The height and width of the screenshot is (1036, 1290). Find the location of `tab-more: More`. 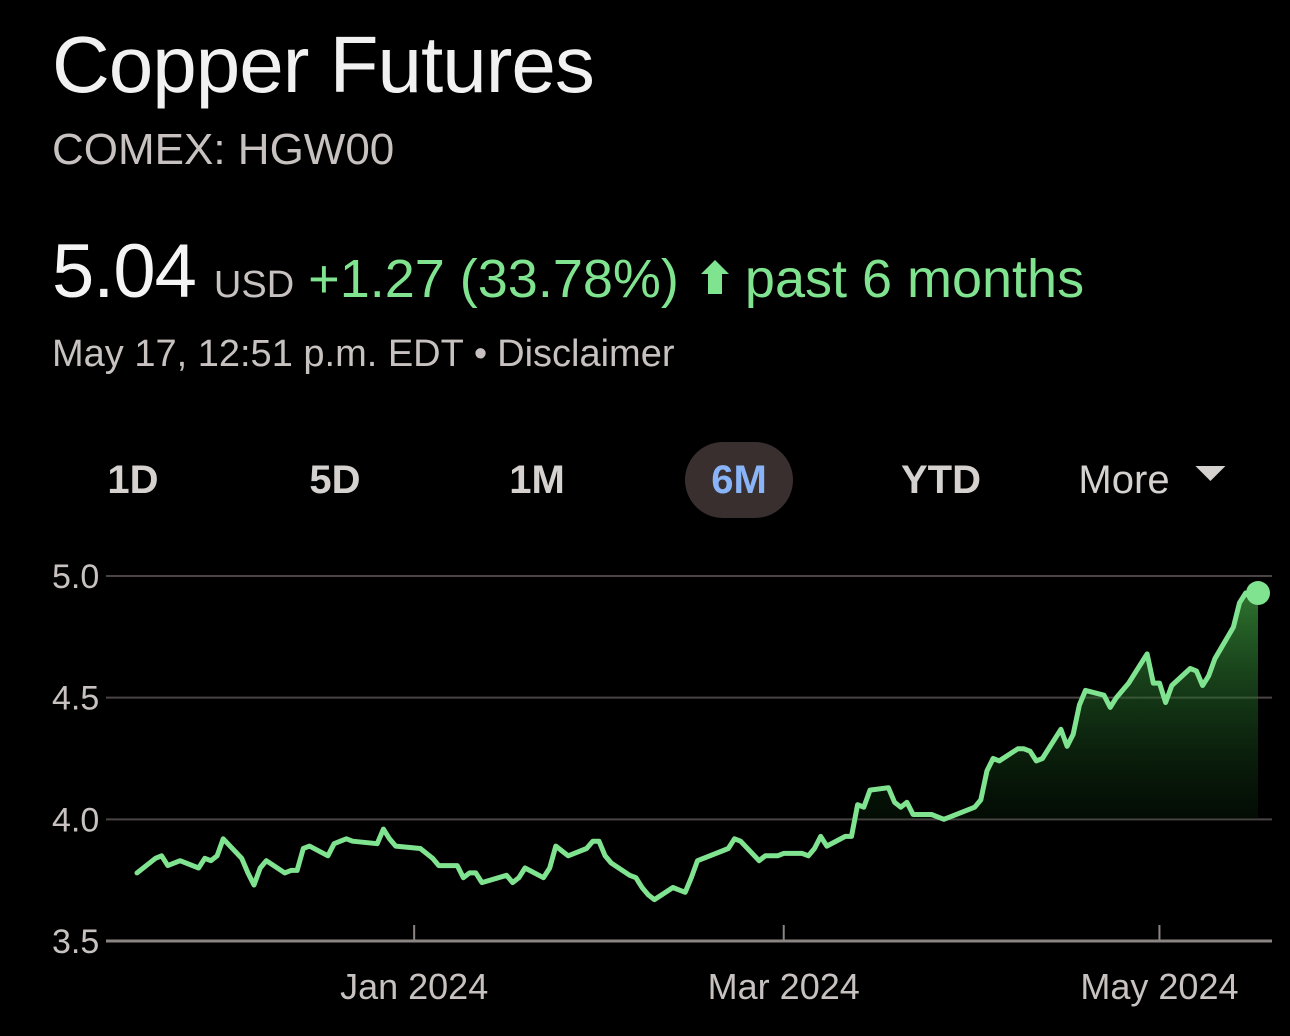

tab-more: More is located at coordinates (1152, 480).